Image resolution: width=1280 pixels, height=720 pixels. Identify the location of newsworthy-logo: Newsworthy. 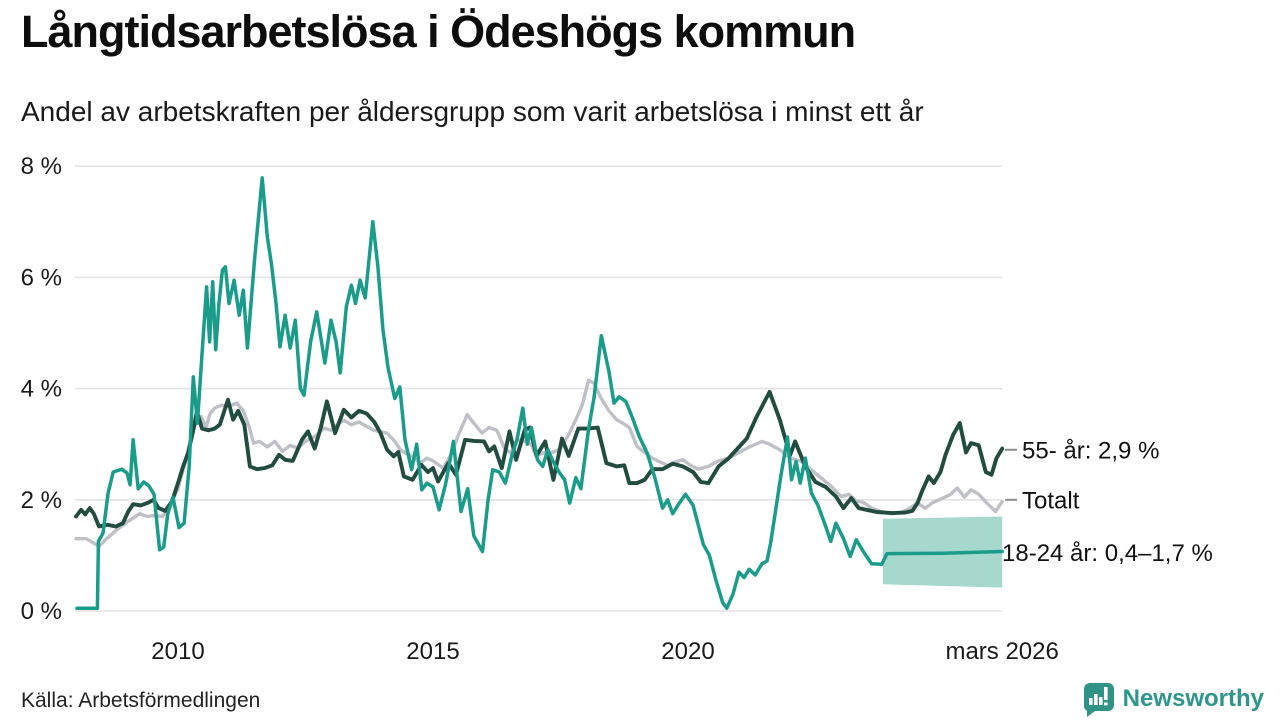
(1172, 699).